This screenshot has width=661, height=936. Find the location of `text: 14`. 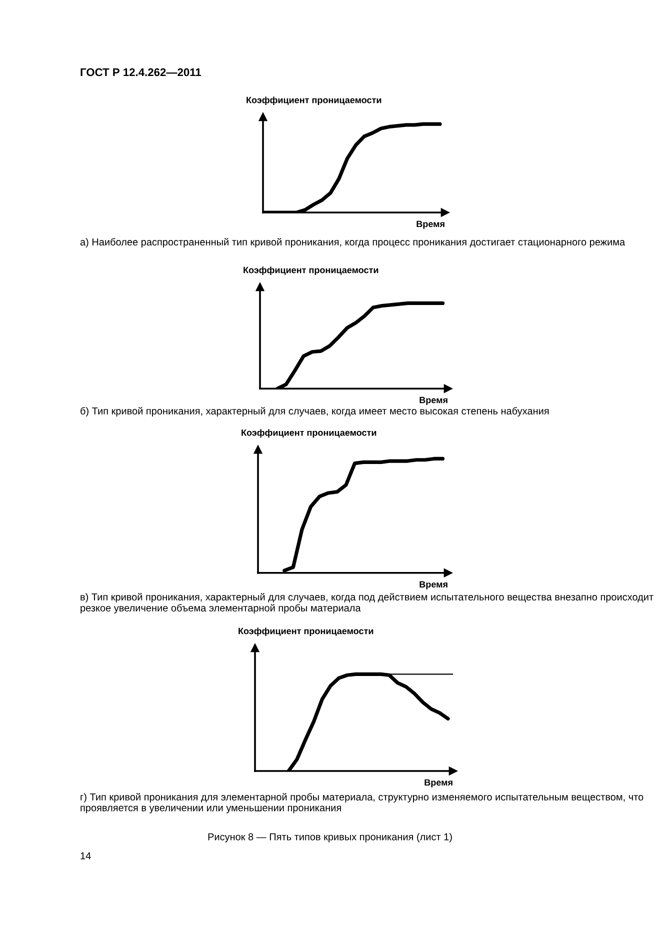

text: 14 is located at coordinates (85, 856).